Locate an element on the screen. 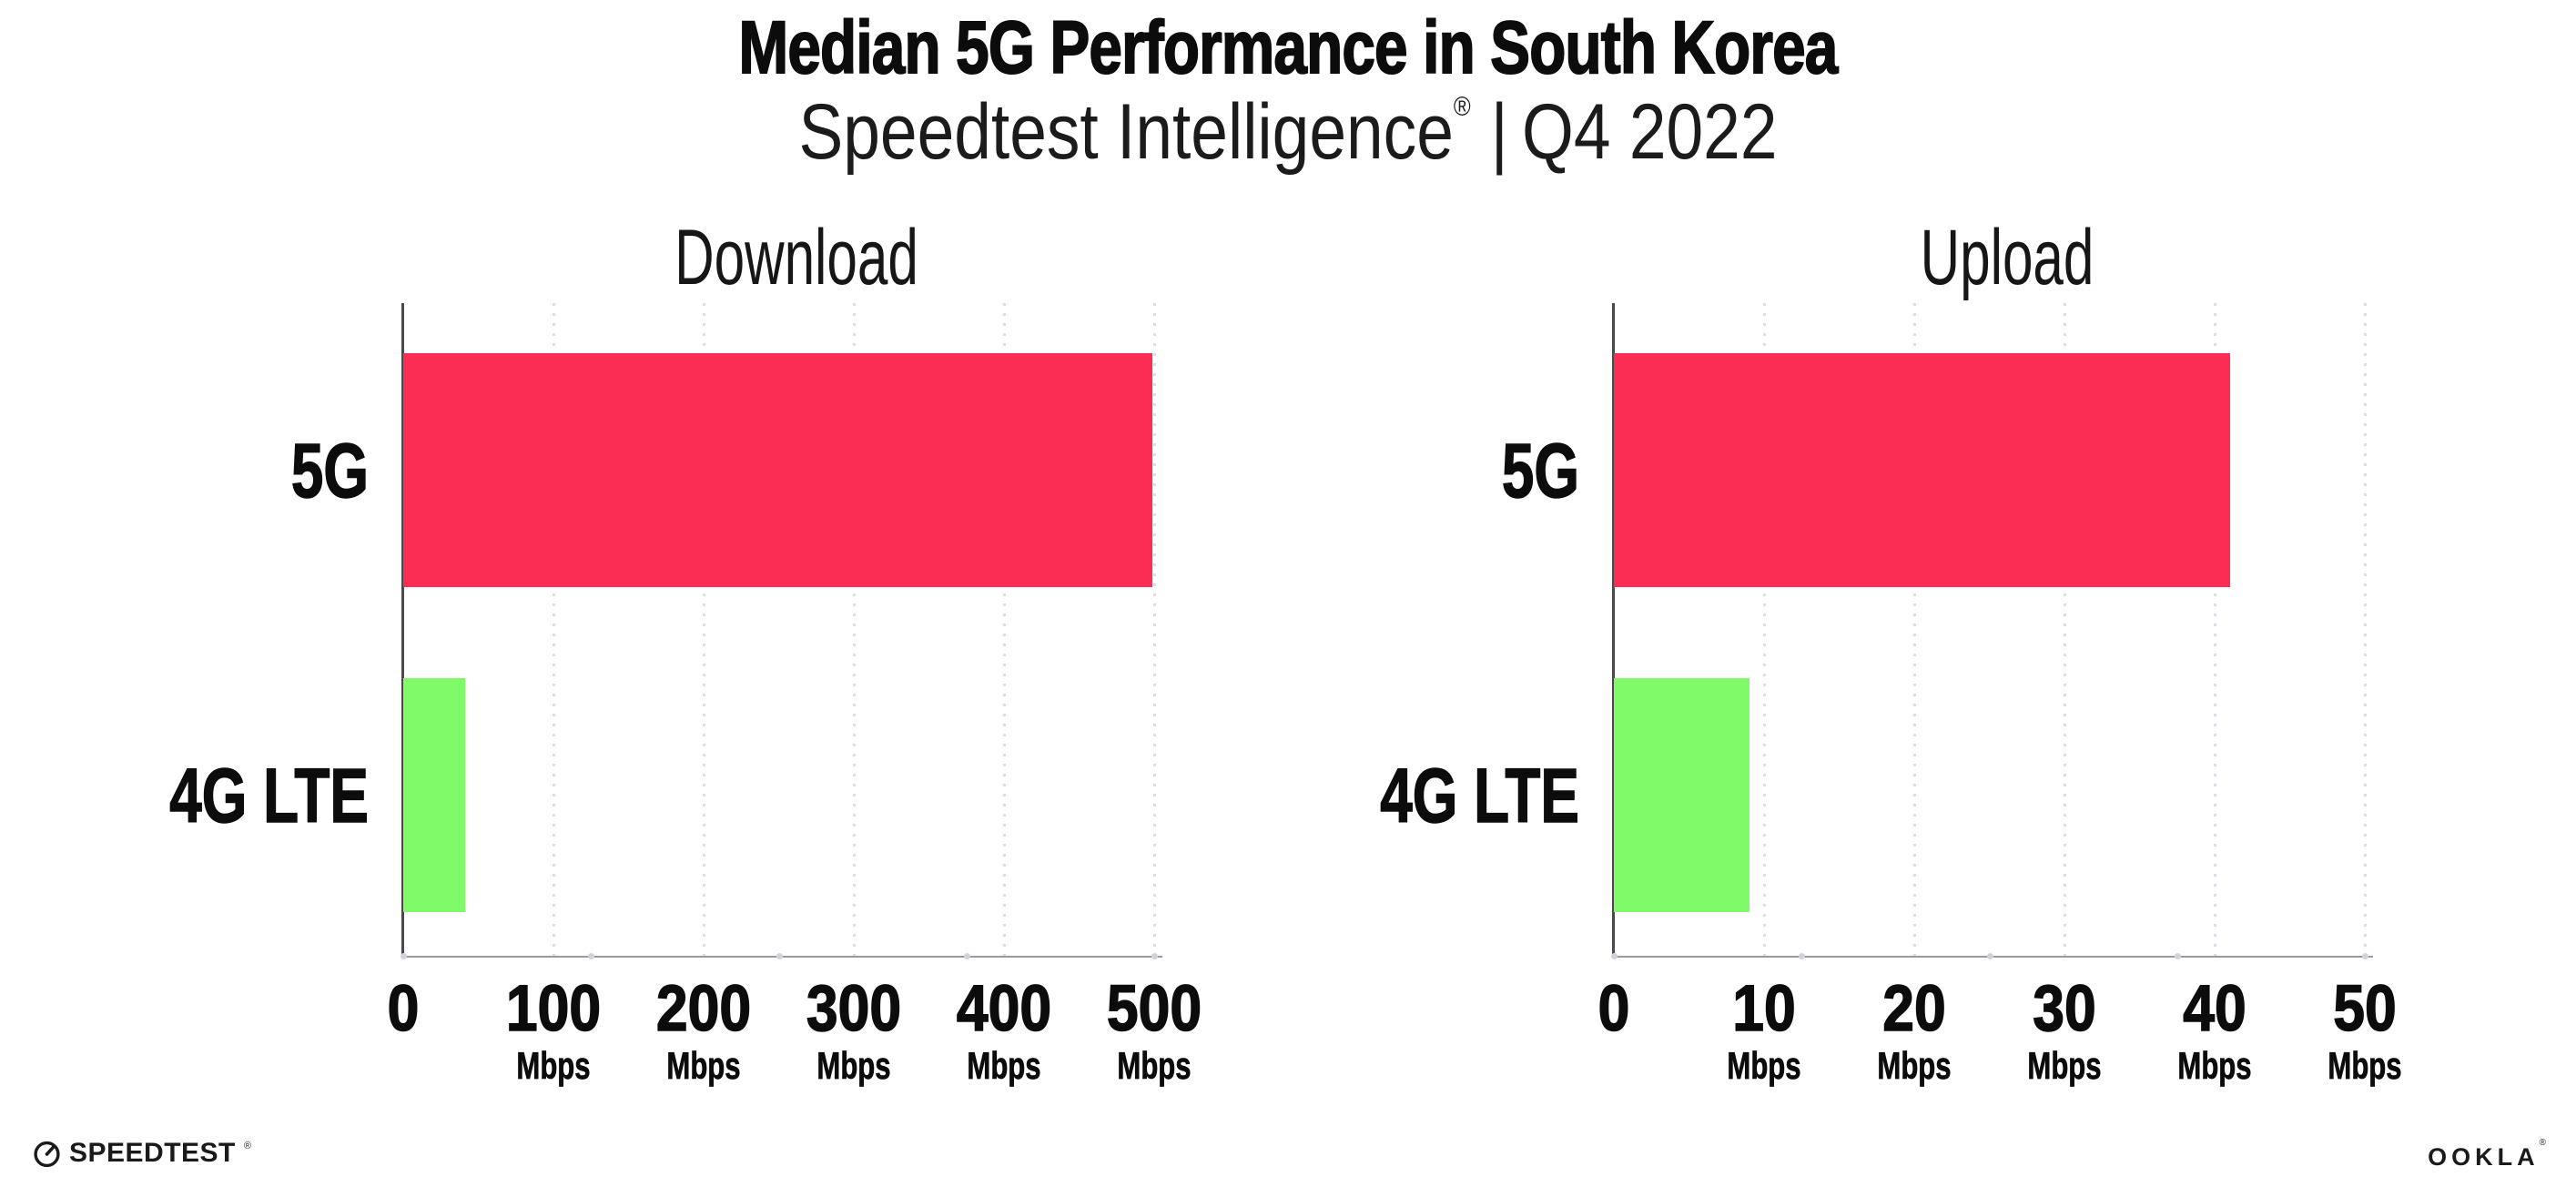 The image size is (2576, 1197). ookla-wordmark: OOKLA is located at coordinates (2484, 1157).